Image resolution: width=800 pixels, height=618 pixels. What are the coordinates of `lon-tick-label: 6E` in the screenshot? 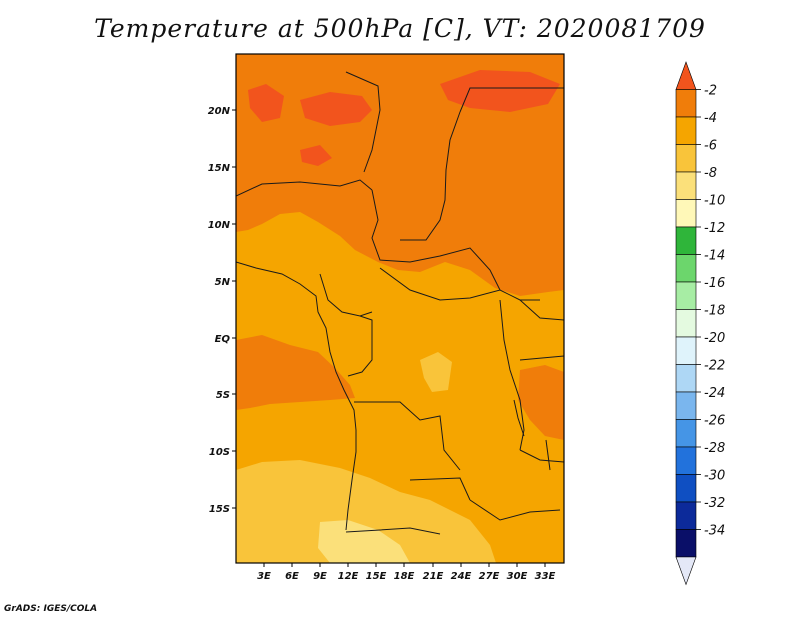 It's located at (292, 576).